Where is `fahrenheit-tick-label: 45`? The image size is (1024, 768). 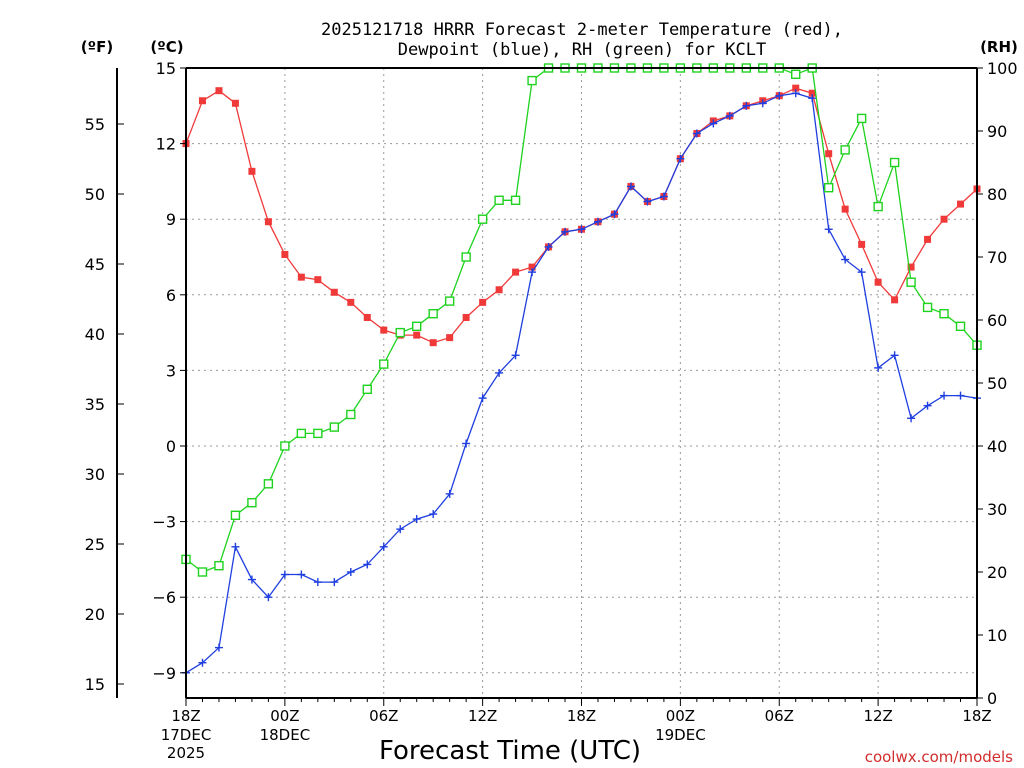
fahrenheit-tick-label: 45 is located at coordinates (95, 264).